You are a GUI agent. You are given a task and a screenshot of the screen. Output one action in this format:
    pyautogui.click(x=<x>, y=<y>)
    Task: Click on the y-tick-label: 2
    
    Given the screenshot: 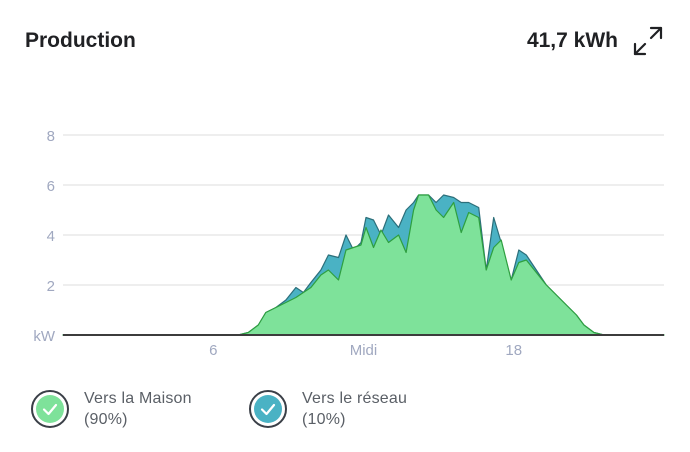 What is the action you would take?
    pyautogui.click(x=51, y=286)
    